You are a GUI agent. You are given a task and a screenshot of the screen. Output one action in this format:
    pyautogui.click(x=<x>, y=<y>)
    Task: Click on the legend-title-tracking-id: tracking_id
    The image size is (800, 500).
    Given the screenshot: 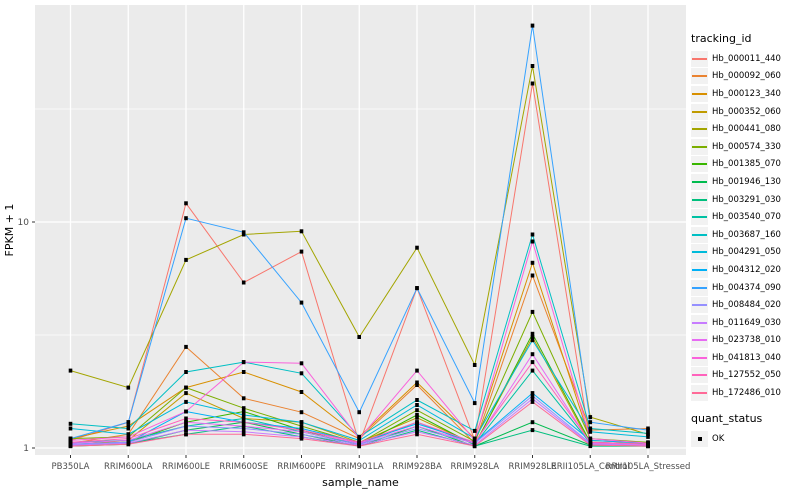 What is the action you would take?
    pyautogui.click(x=721, y=38)
    